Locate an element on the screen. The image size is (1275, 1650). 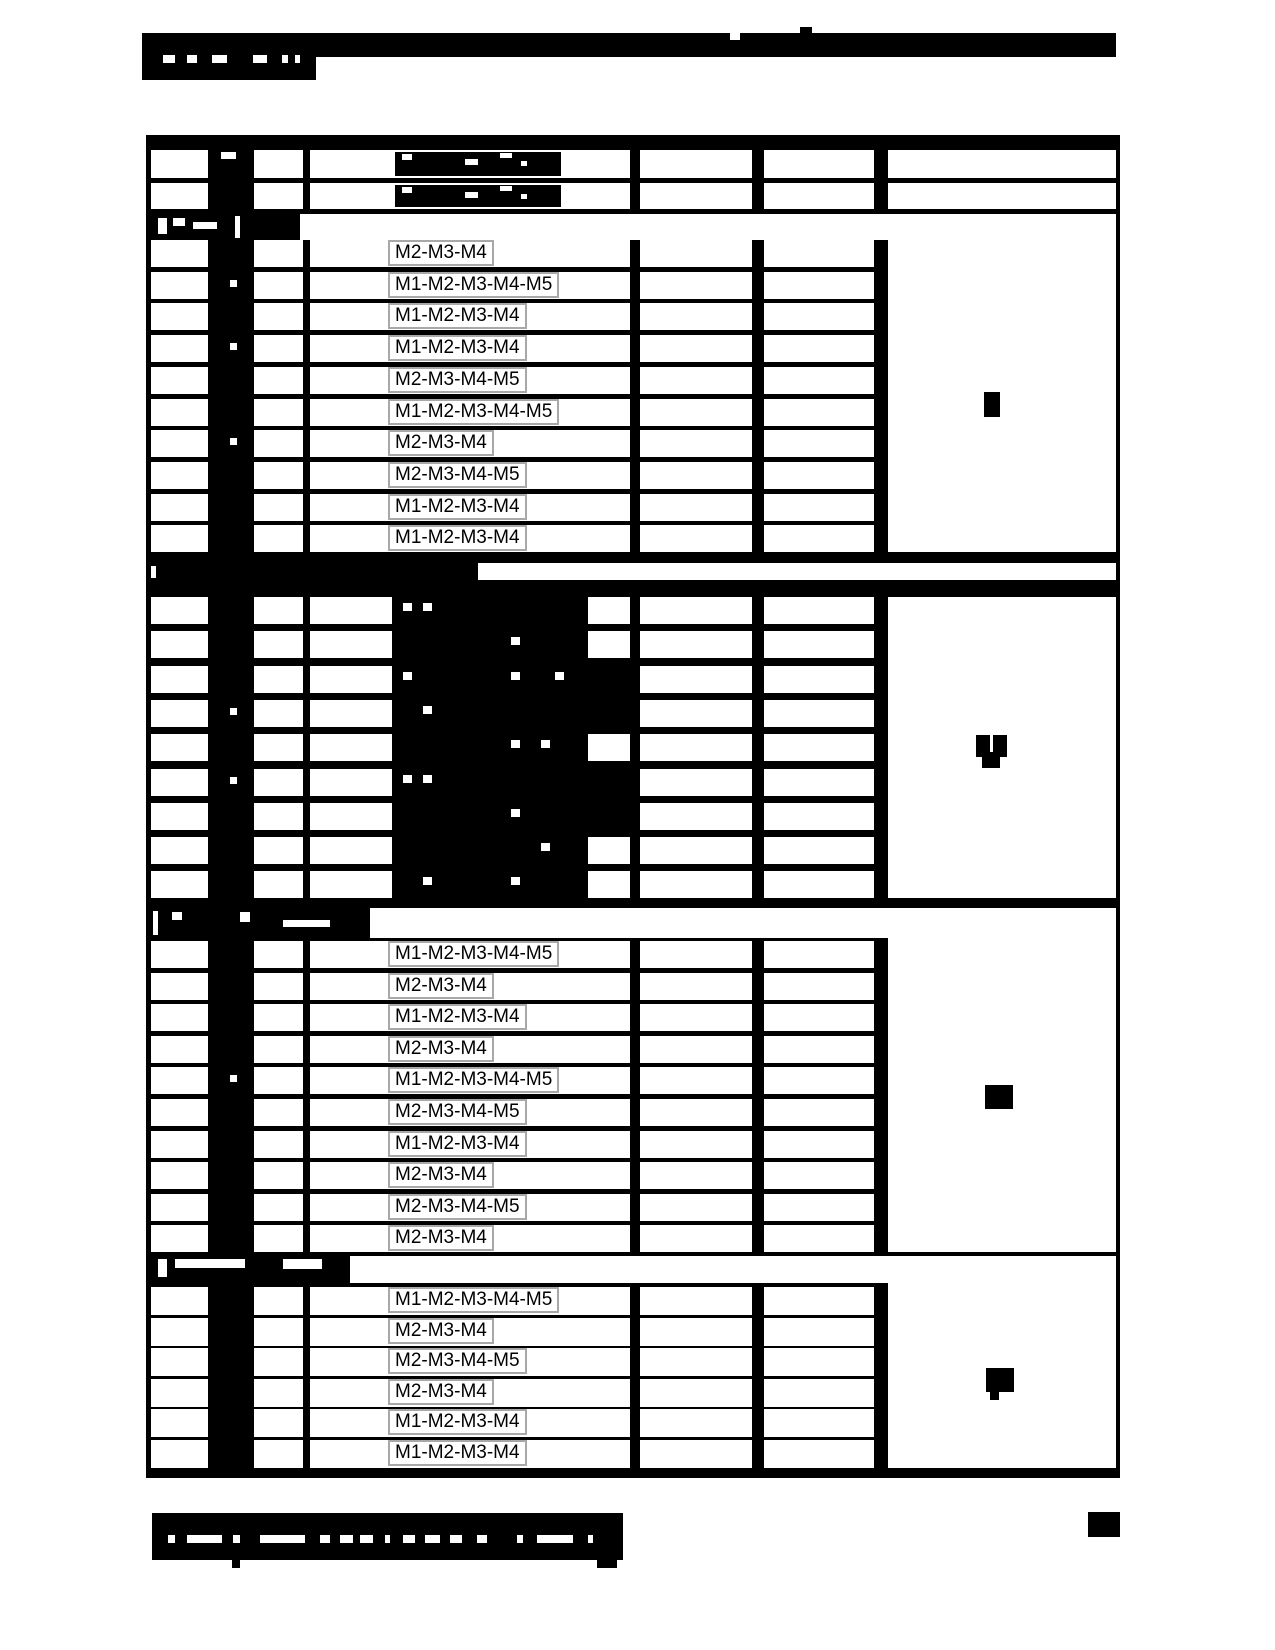
module-sequence-label: M2-M3-M4-M5 is located at coordinates (457, 475).